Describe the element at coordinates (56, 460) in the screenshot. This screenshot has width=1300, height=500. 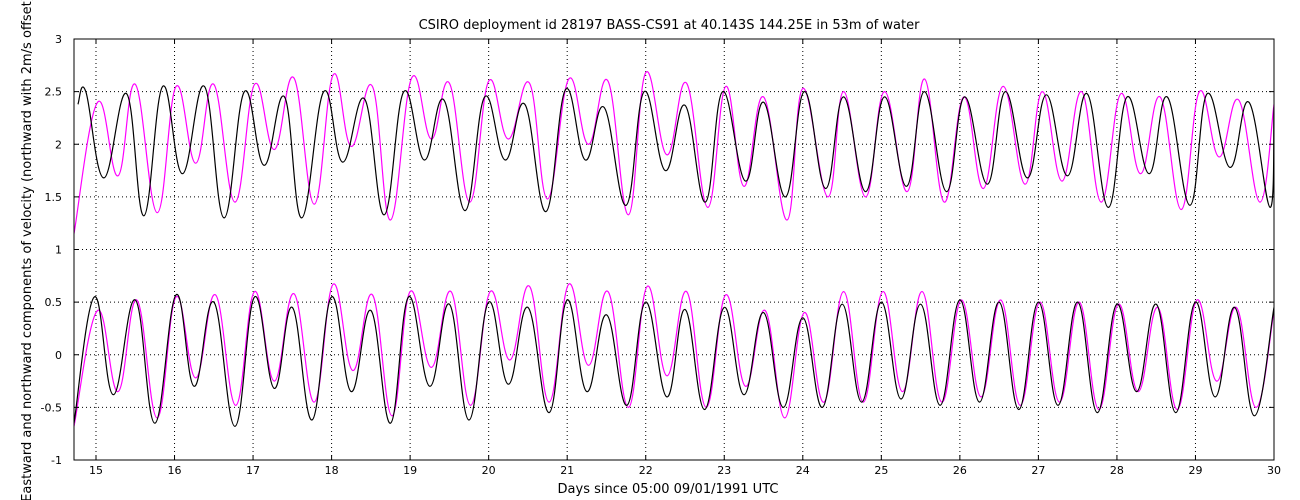
I see `y-tick-label: -1` at that location.